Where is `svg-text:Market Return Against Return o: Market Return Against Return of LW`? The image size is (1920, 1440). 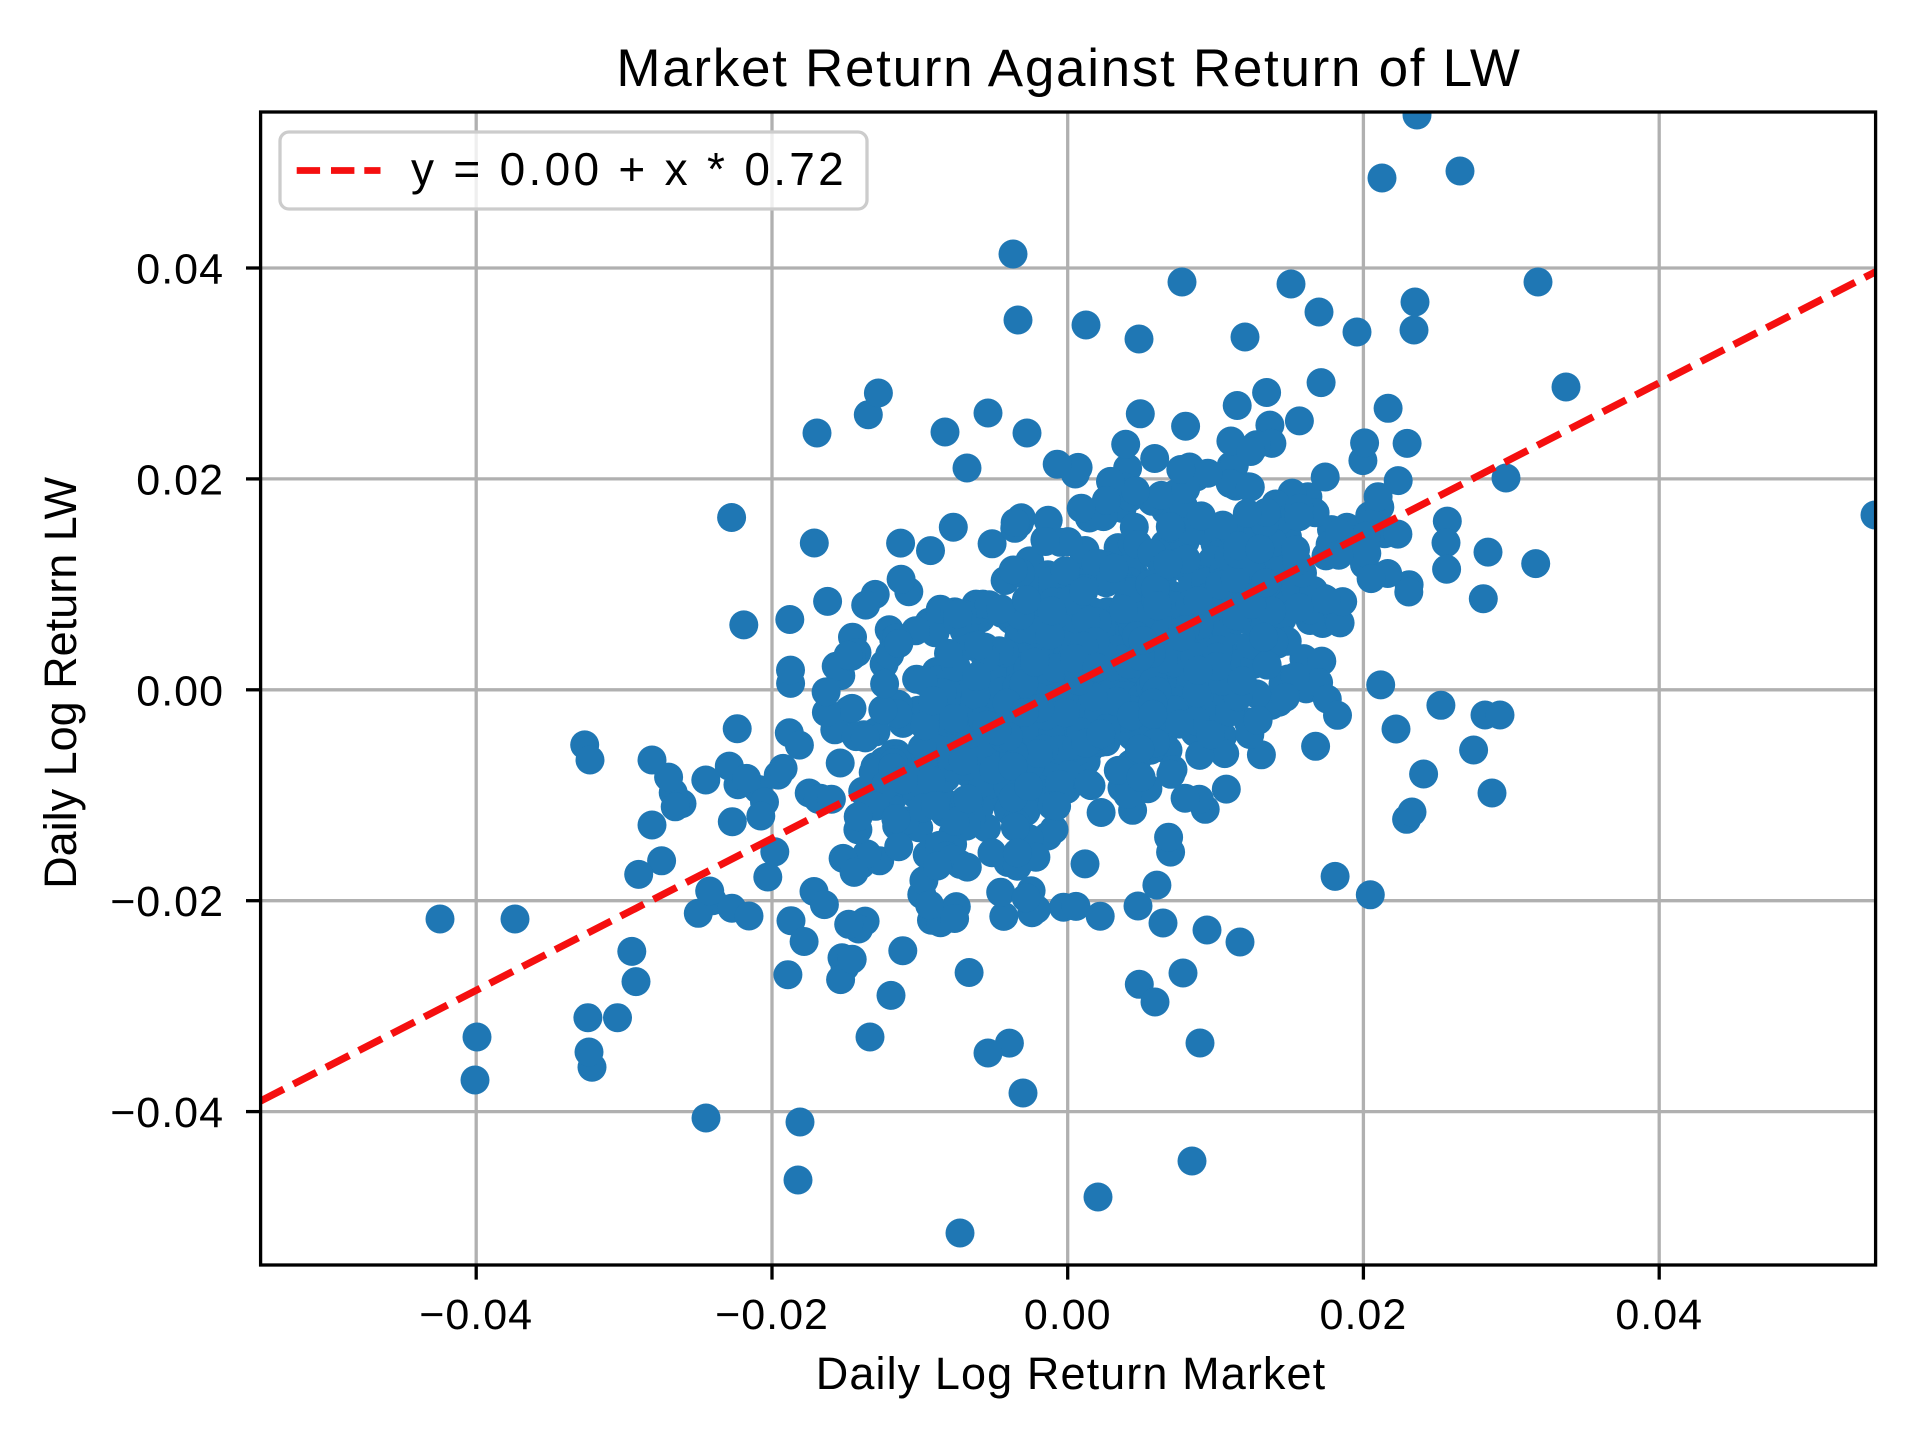 svg-text:Market Return Against Return o: Market Return Against Return of LW is located at coordinates (1068, 68).